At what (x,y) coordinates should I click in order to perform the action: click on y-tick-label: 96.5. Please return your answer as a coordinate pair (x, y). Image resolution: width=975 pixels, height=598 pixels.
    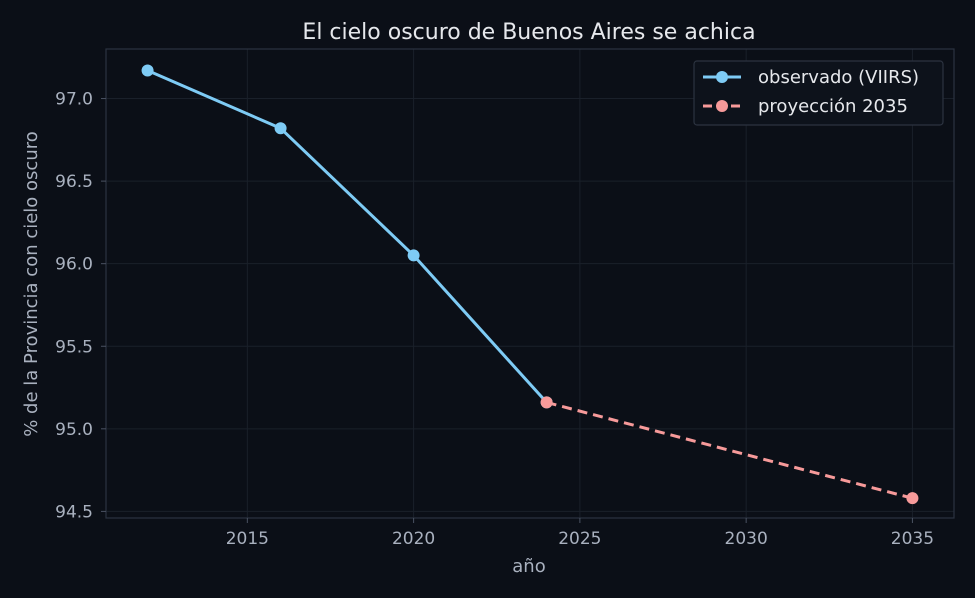
    Looking at the image, I should click on (74, 182).